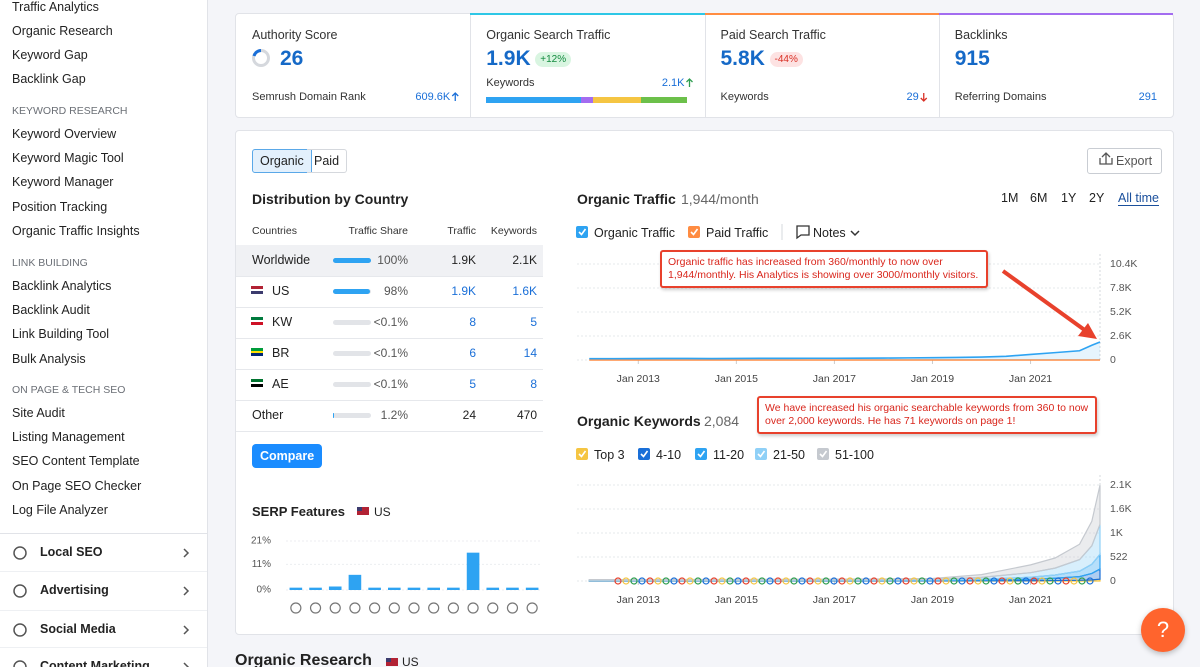  Describe the element at coordinates (77, 486) in the screenshot. I see `nav-item: On Page SEO Checker` at that location.